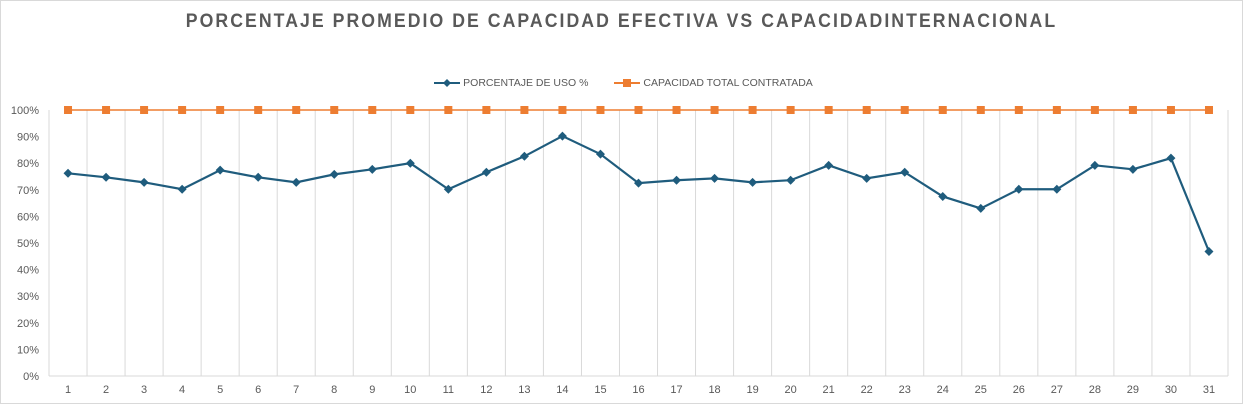 The image size is (1243, 404). Describe the element at coordinates (28, 350) in the screenshot. I see `y-tick-label: 10%` at that location.